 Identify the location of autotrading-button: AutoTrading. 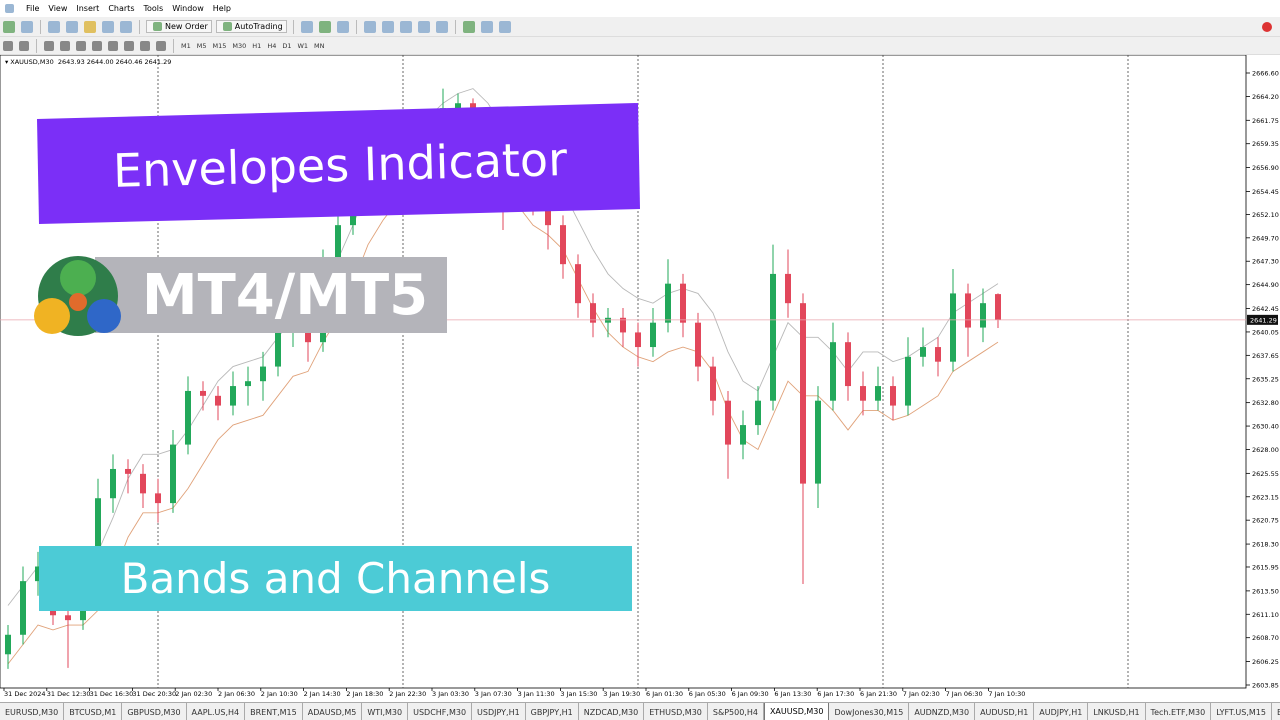
(251, 26).